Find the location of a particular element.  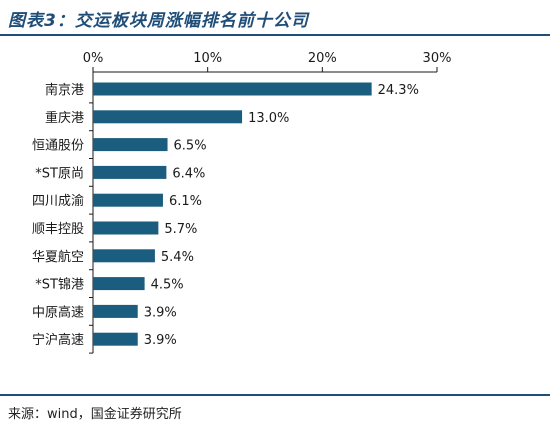

source-note: 来源：wind，国金证券研究所 is located at coordinates (95, 414).